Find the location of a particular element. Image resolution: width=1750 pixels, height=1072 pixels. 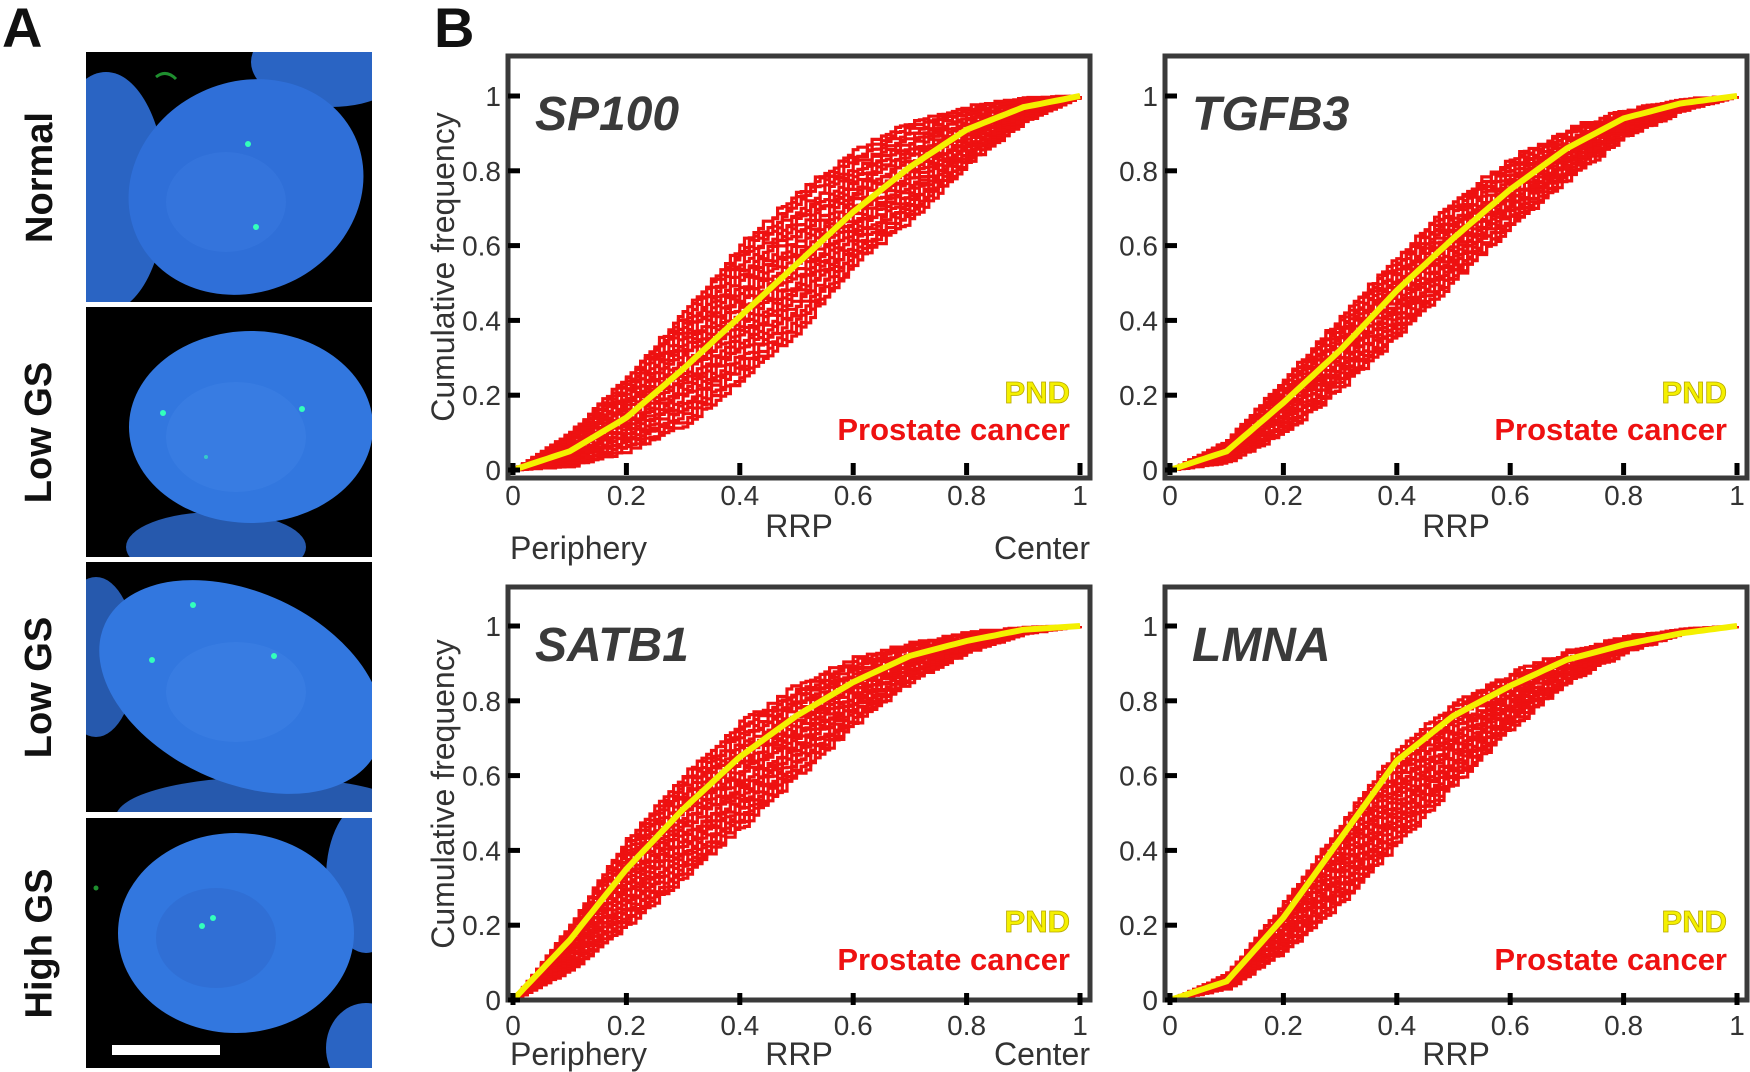

micrograph-normal is located at coordinates (229, 177).